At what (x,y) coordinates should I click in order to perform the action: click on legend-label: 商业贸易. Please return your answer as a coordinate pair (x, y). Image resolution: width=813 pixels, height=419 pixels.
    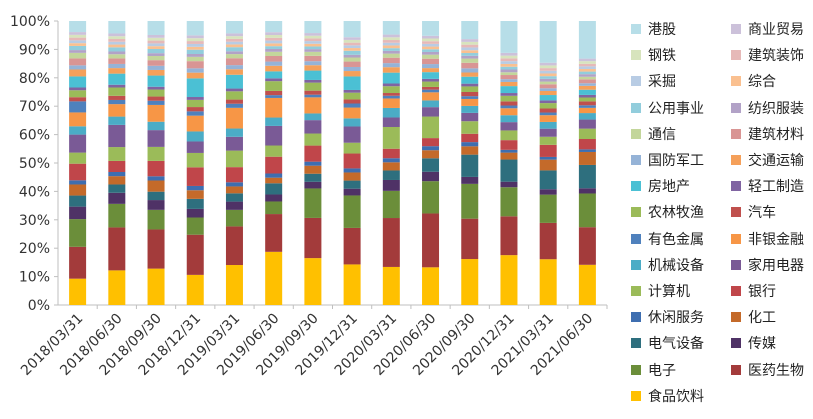
    Looking at the image, I should click on (776, 30).